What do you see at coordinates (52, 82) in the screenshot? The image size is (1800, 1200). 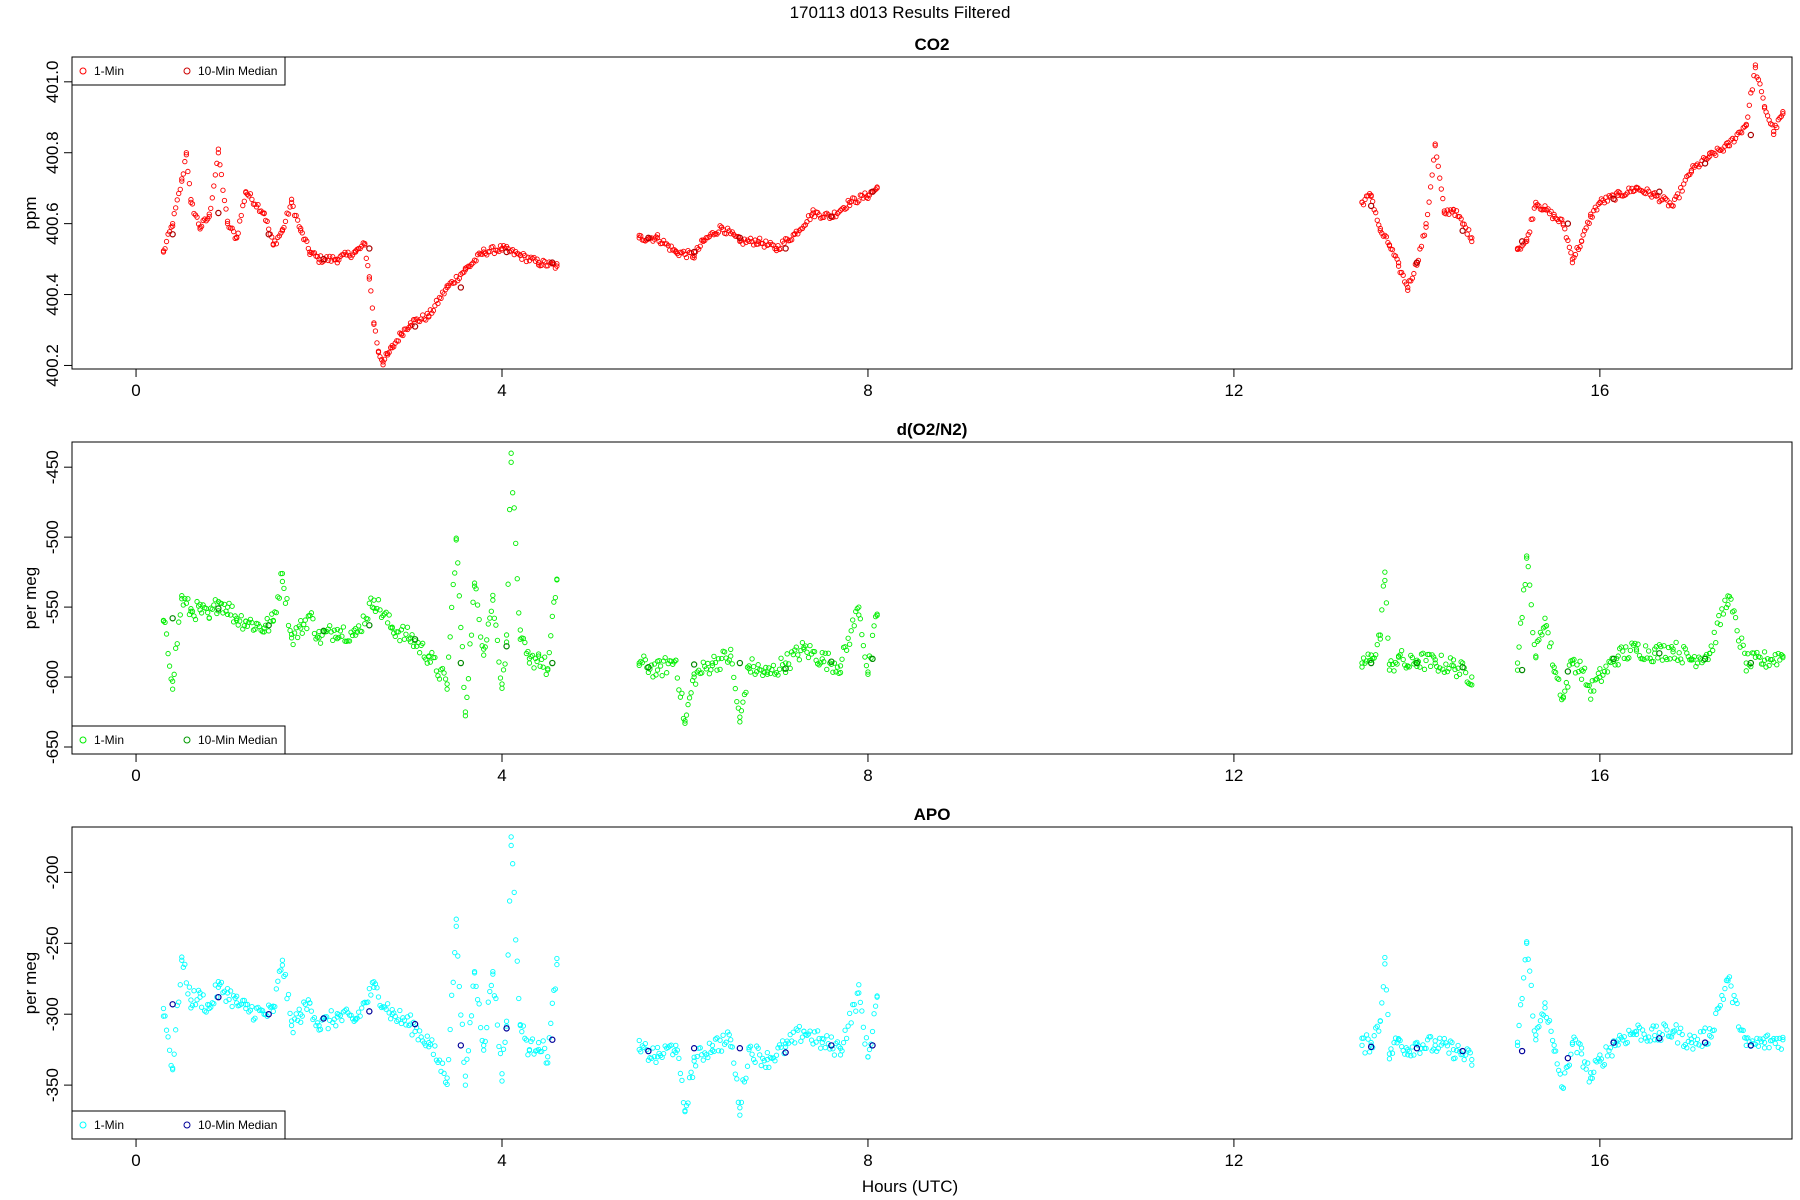 I see `y-tick-label: 401.0` at bounding box center [52, 82].